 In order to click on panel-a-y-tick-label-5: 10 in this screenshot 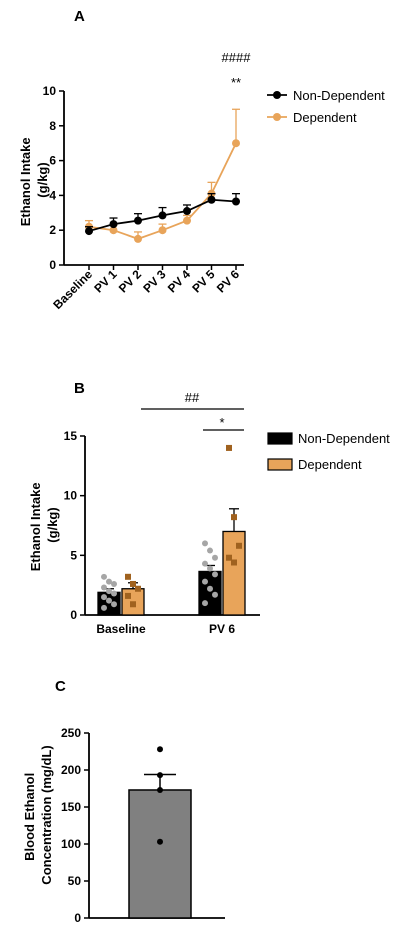, I will do `click(50, 91)`.